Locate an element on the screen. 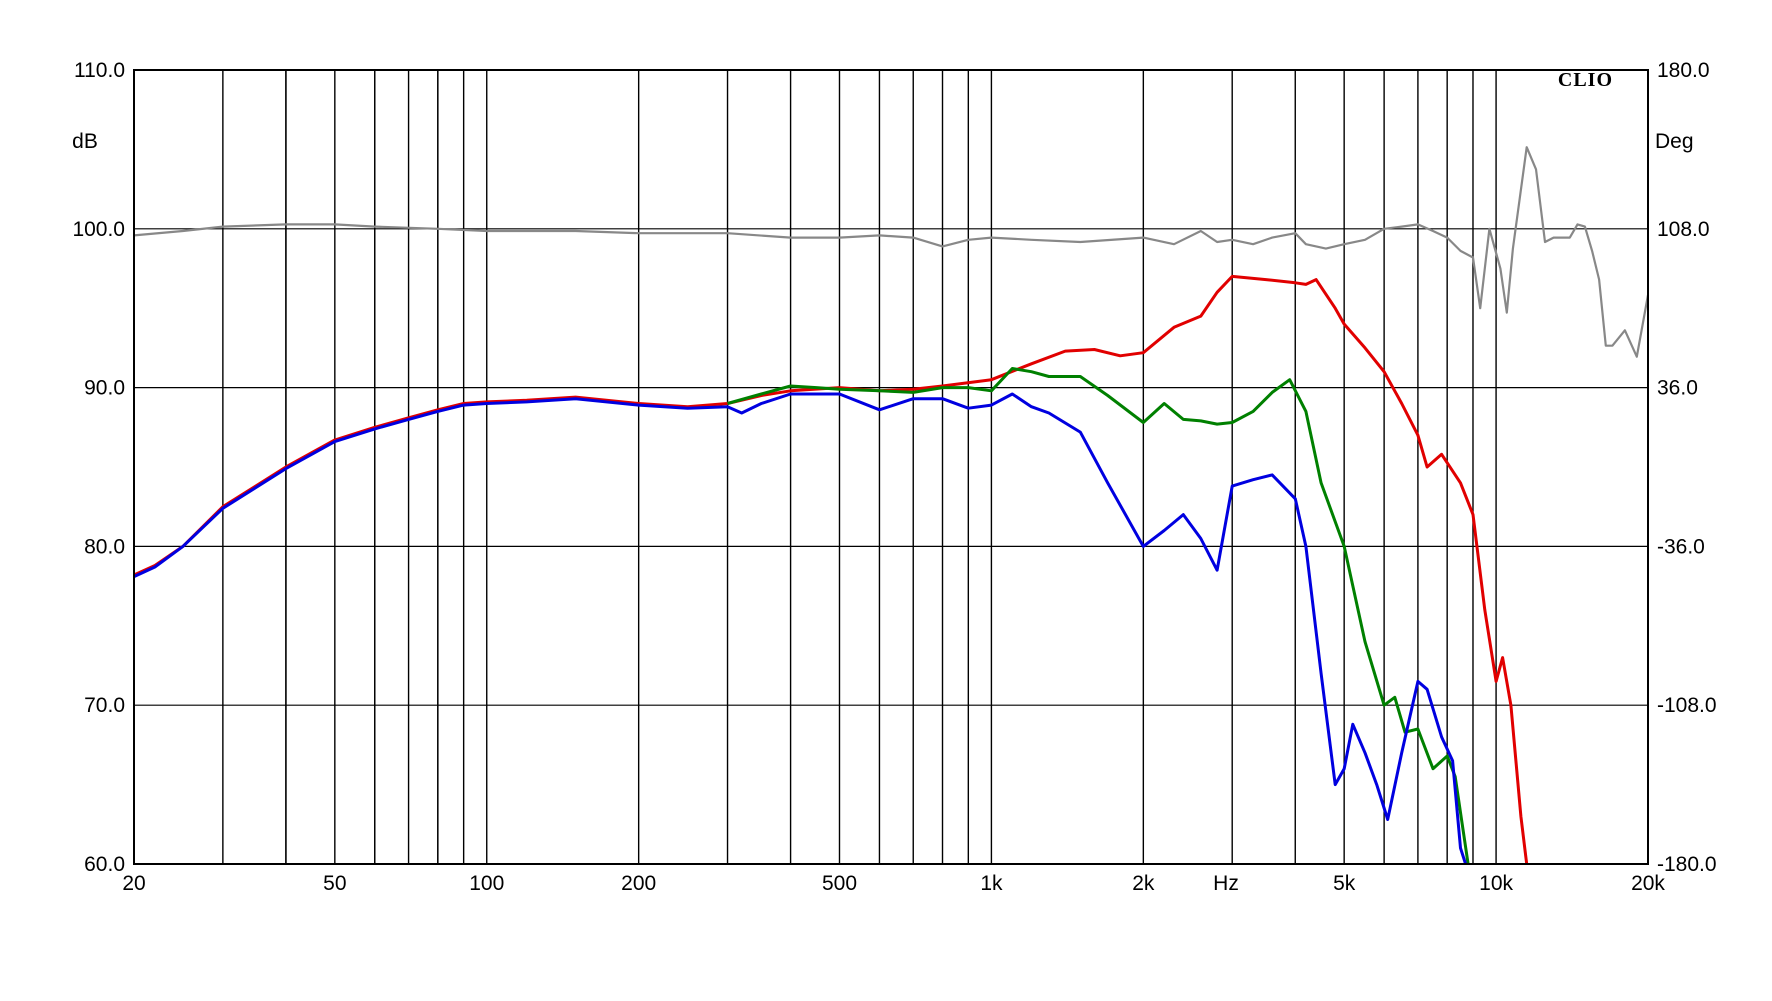  y-tick-left: 90.0 is located at coordinates (104, 388).